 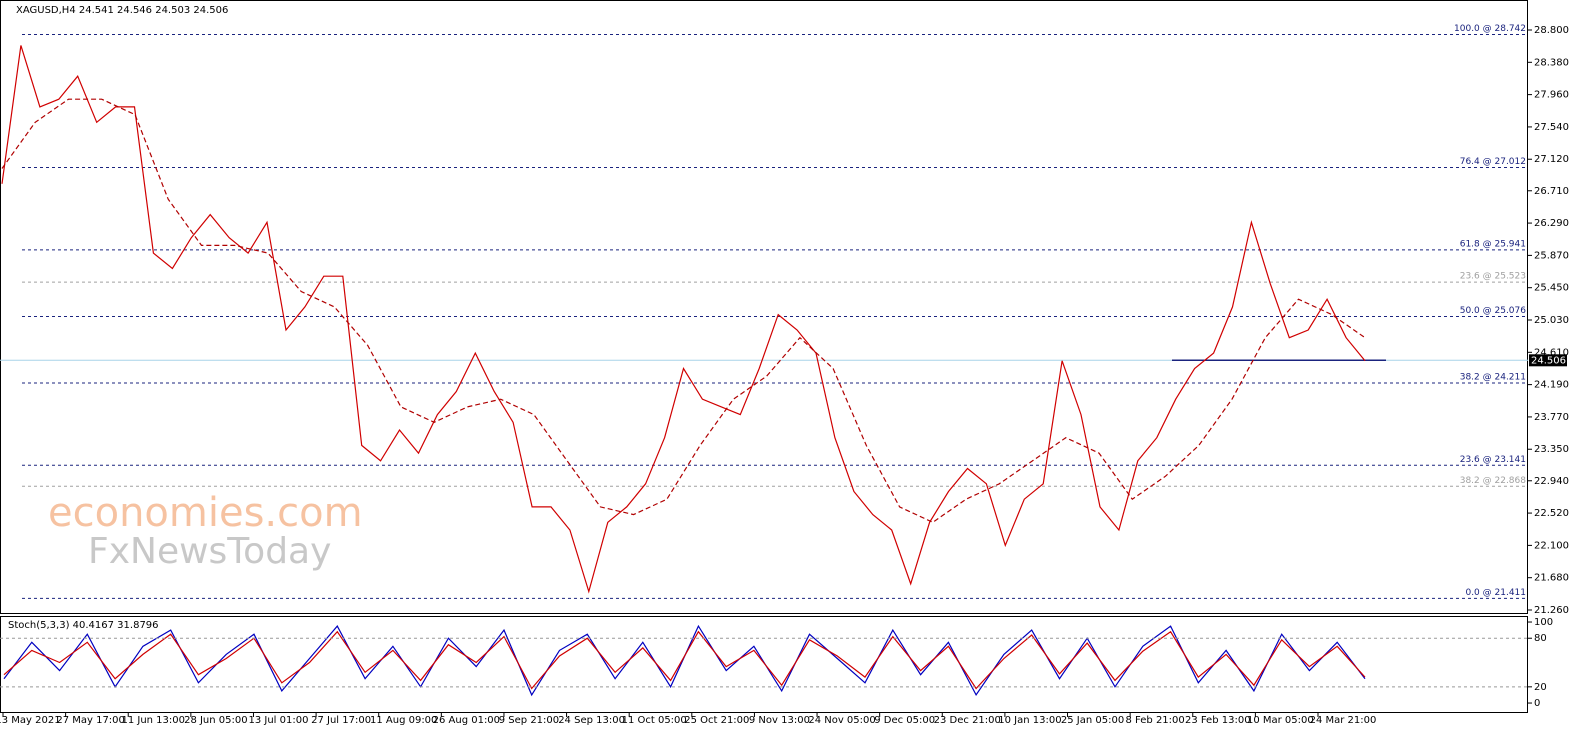 I want to click on y-tick-label: 24.190, so click(x=1551, y=385).